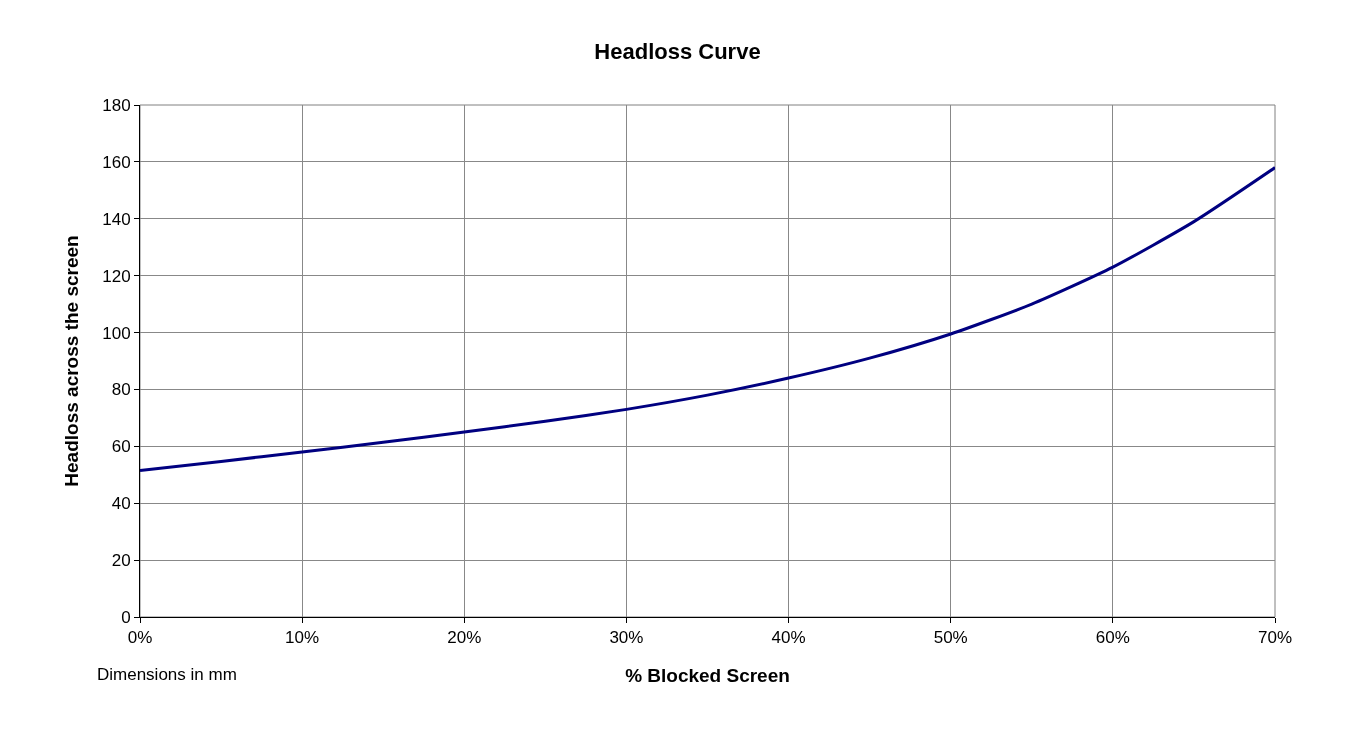  What do you see at coordinates (677, 51) in the screenshot?
I see `chart-title: Headloss Curve` at bounding box center [677, 51].